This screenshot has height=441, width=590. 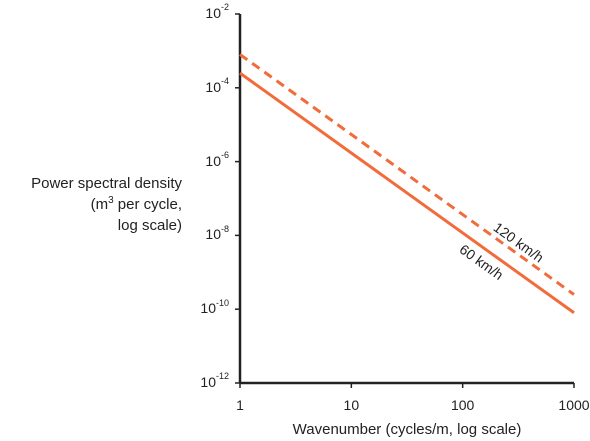 I want to click on x-tick-marks, so click(x=407, y=385).